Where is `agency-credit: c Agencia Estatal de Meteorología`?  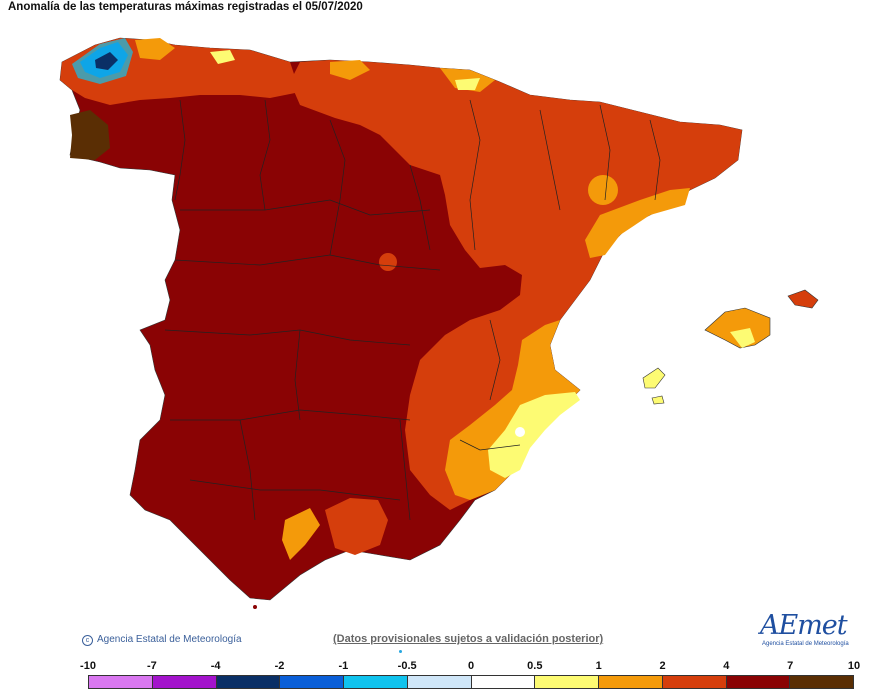
agency-credit: c Agencia Estatal de Meteorología is located at coordinates (162, 640).